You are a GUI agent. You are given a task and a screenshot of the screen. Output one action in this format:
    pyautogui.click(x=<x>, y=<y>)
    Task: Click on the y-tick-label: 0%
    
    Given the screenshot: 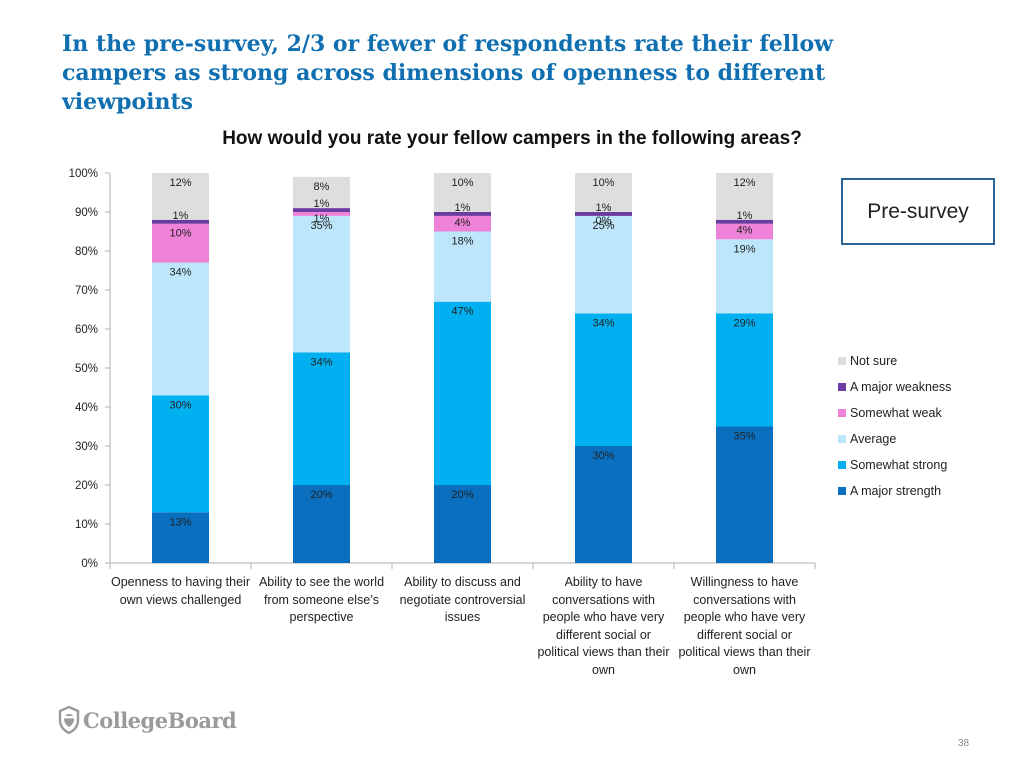 What is the action you would take?
    pyautogui.click(x=89, y=564)
    